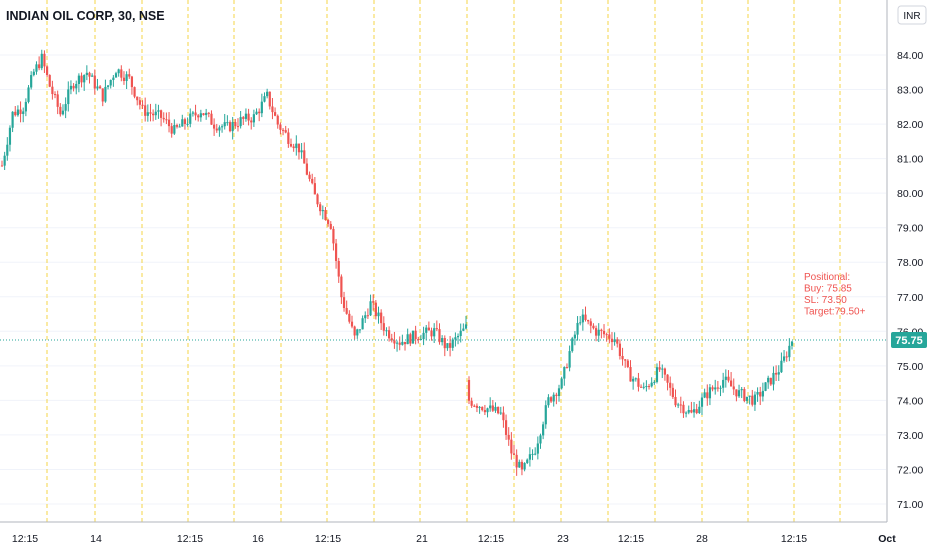 The width and height of the screenshot is (932, 555). What do you see at coordinates (910, 125) in the screenshot?
I see `price-tick-label: 82.00` at bounding box center [910, 125].